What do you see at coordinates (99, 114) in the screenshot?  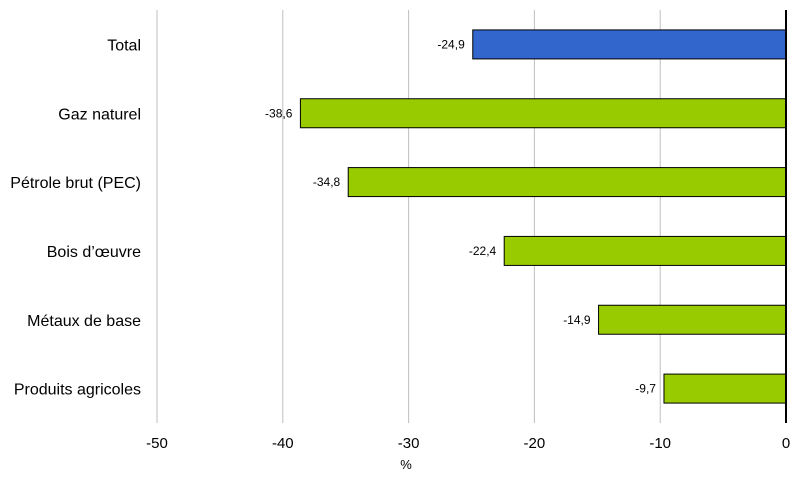 I see `category-label-1: Gaz naturel` at bounding box center [99, 114].